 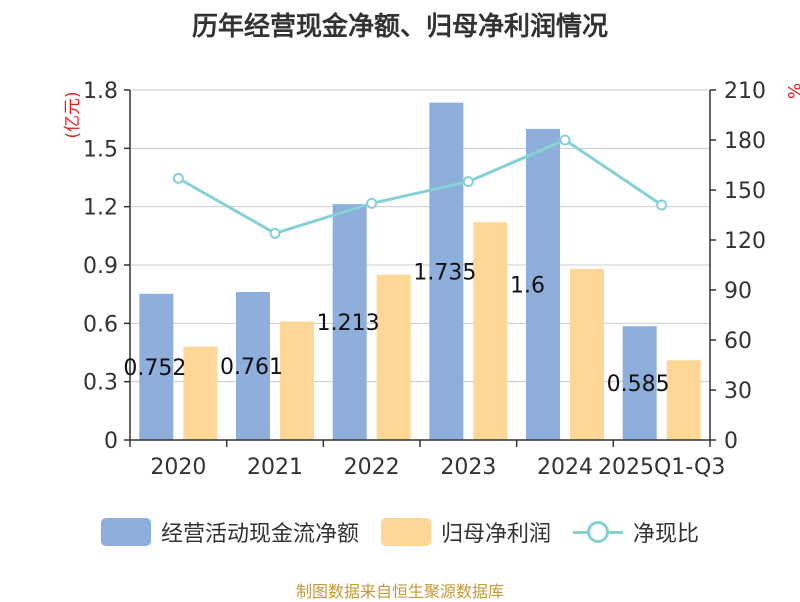 What do you see at coordinates (745, 141) in the screenshot?
I see `y-right-tick-label: 180` at bounding box center [745, 141].